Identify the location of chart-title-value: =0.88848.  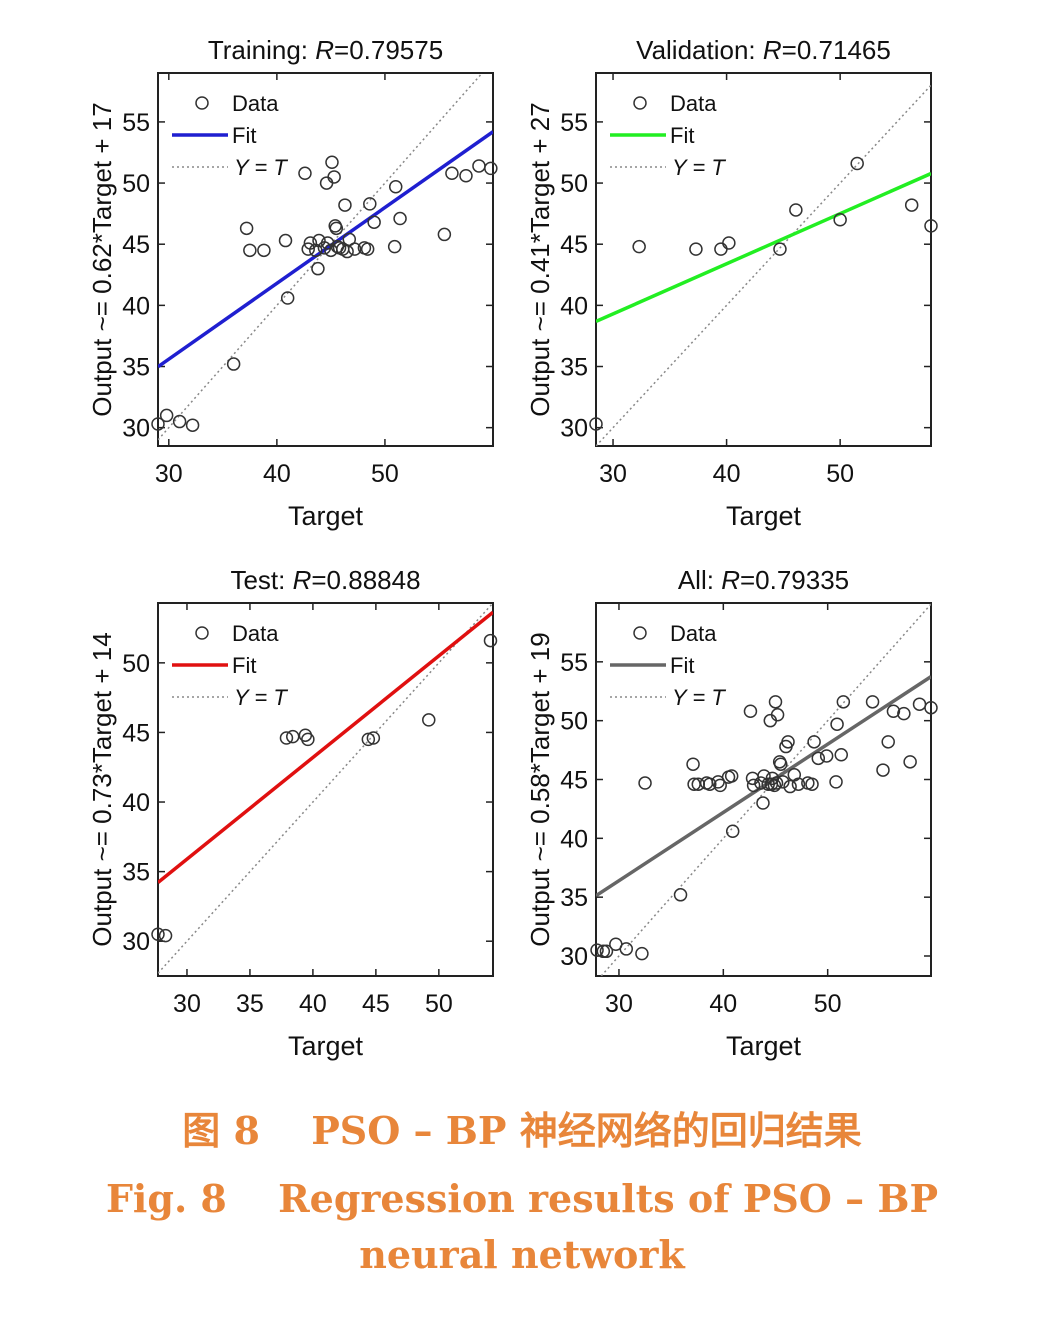
(365, 580).